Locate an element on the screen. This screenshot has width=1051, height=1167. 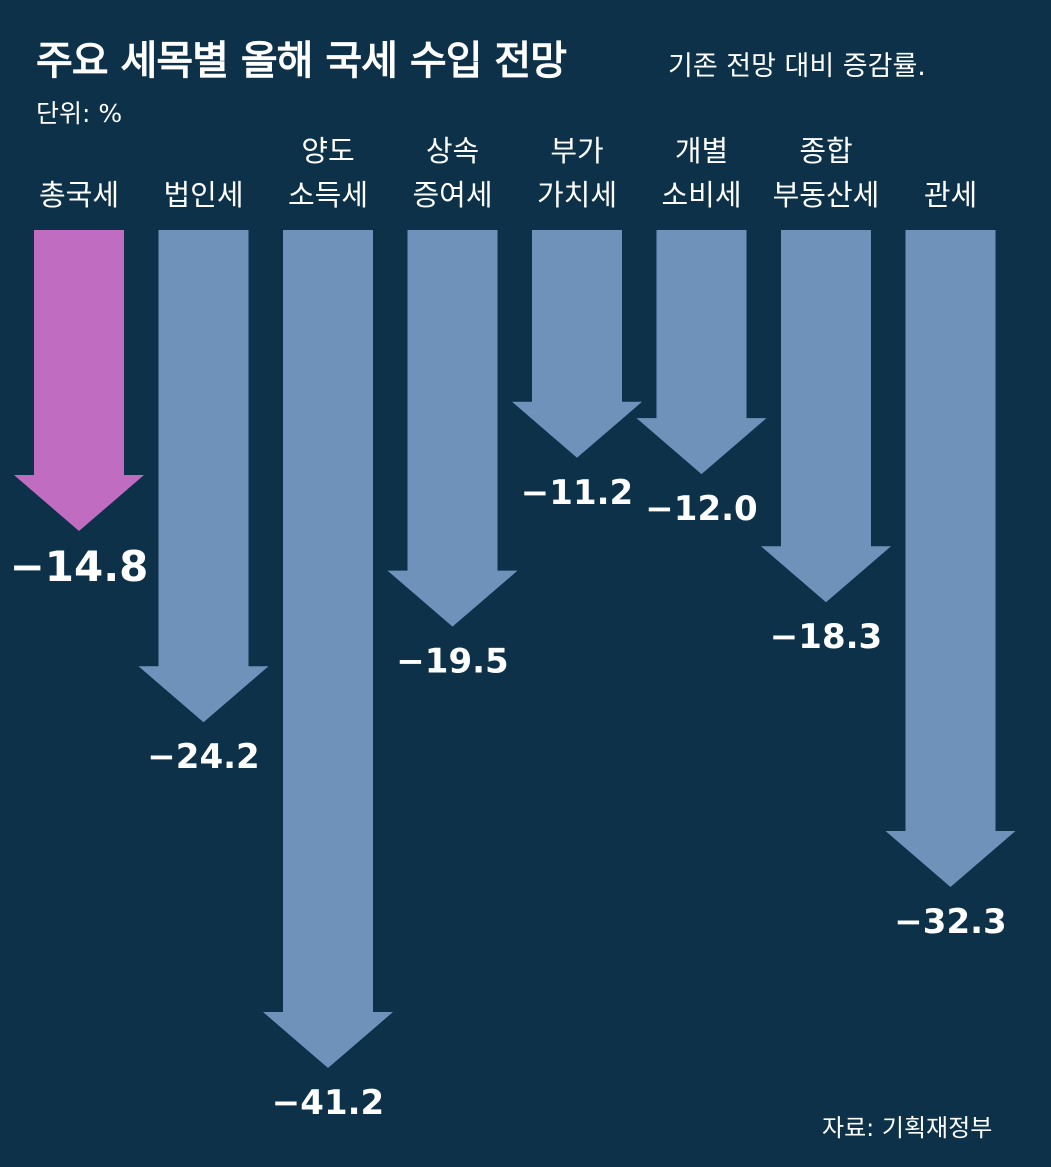
category-label: 상속 is located at coordinates (452, 151).